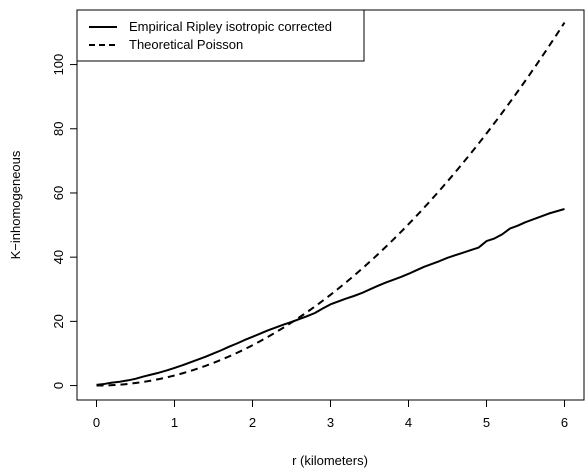  I want to click on legend-box, so click(220, 35).